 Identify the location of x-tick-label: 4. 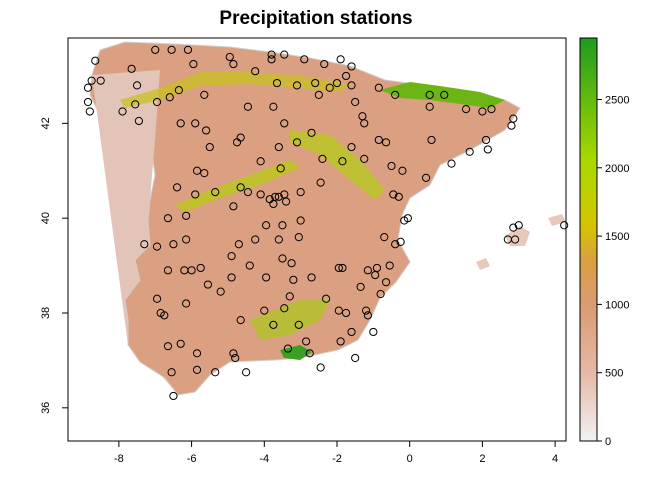
(555, 459).